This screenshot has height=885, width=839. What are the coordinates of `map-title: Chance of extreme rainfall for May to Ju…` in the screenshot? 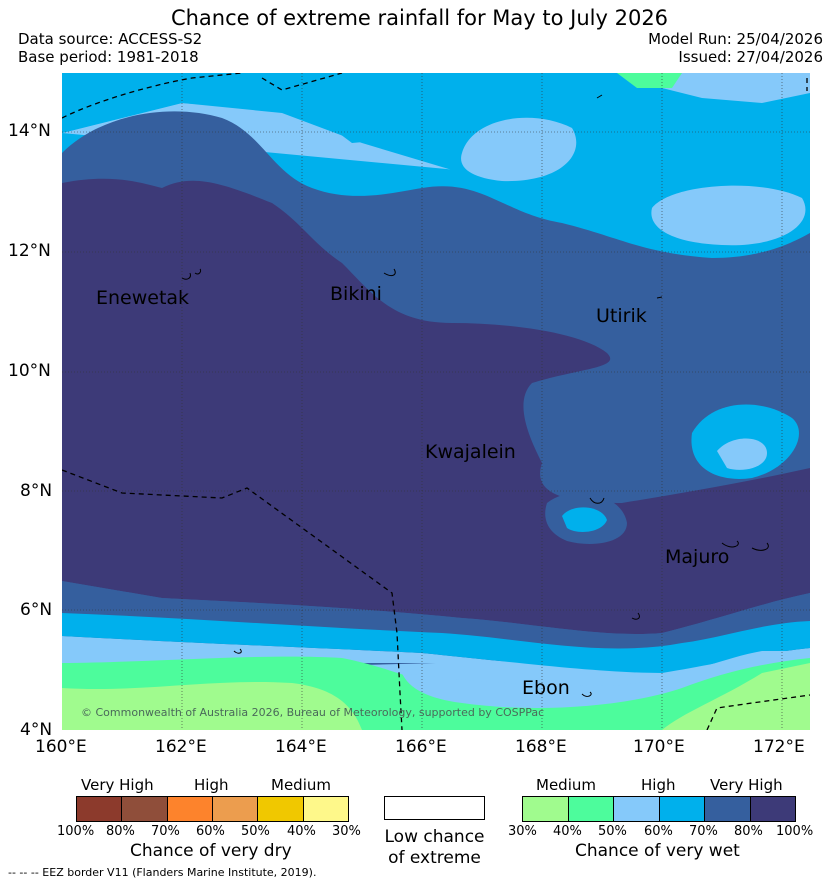 It's located at (419, 18).